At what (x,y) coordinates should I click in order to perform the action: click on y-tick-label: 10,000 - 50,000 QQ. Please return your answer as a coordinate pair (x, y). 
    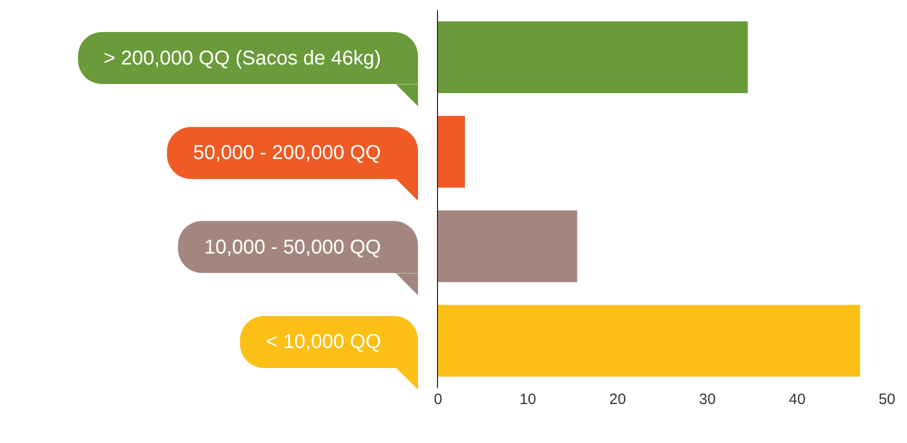
    Looking at the image, I should click on (292, 247).